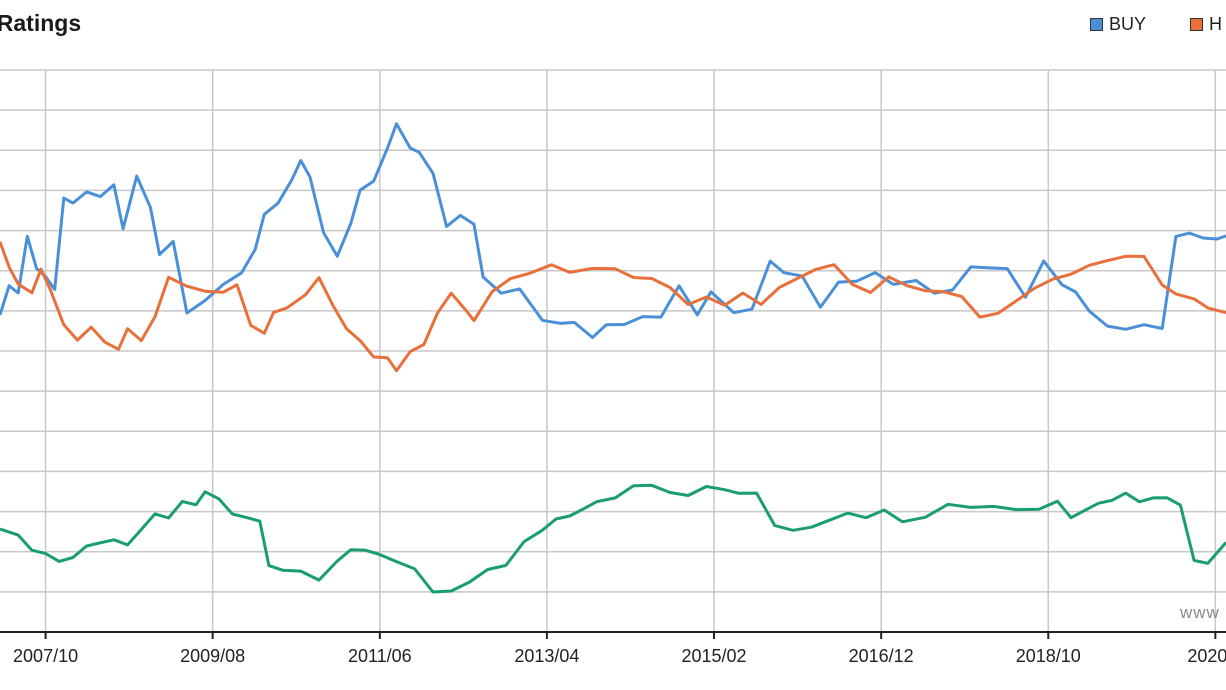 Image resolution: width=1226 pixels, height=690 pixels. Describe the element at coordinates (1200, 612) in the screenshot. I see `watermark: www` at that location.